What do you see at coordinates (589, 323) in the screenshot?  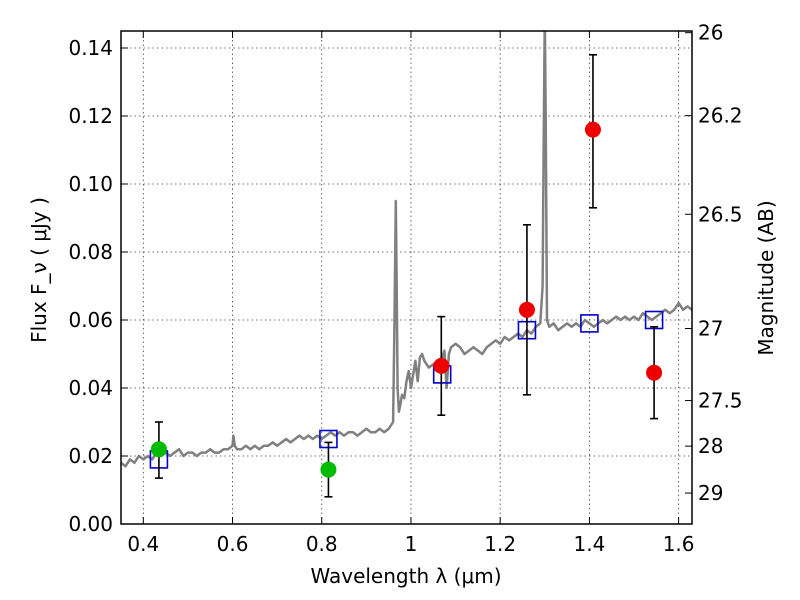 I see `model-square-point` at bounding box center [589, 323].